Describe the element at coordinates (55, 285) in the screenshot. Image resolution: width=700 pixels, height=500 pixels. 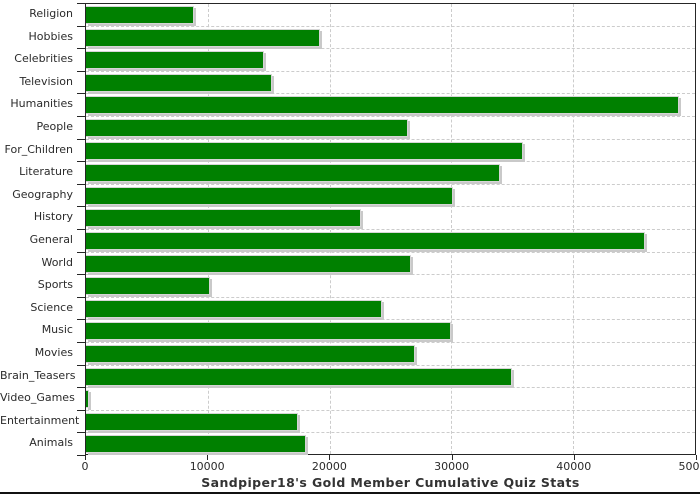
I see `y-label-sports: Sports` at that location.